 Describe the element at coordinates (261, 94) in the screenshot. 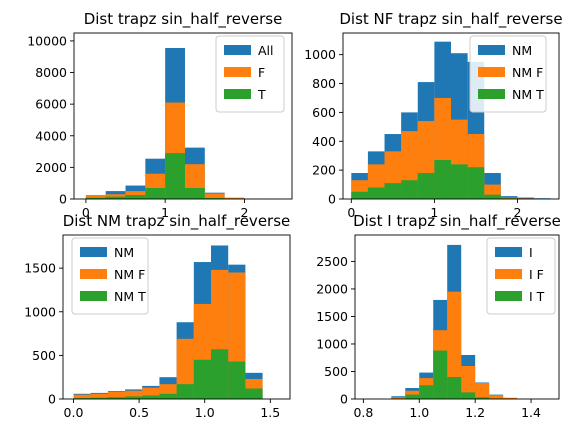

I see `legend-label: T` at that location.